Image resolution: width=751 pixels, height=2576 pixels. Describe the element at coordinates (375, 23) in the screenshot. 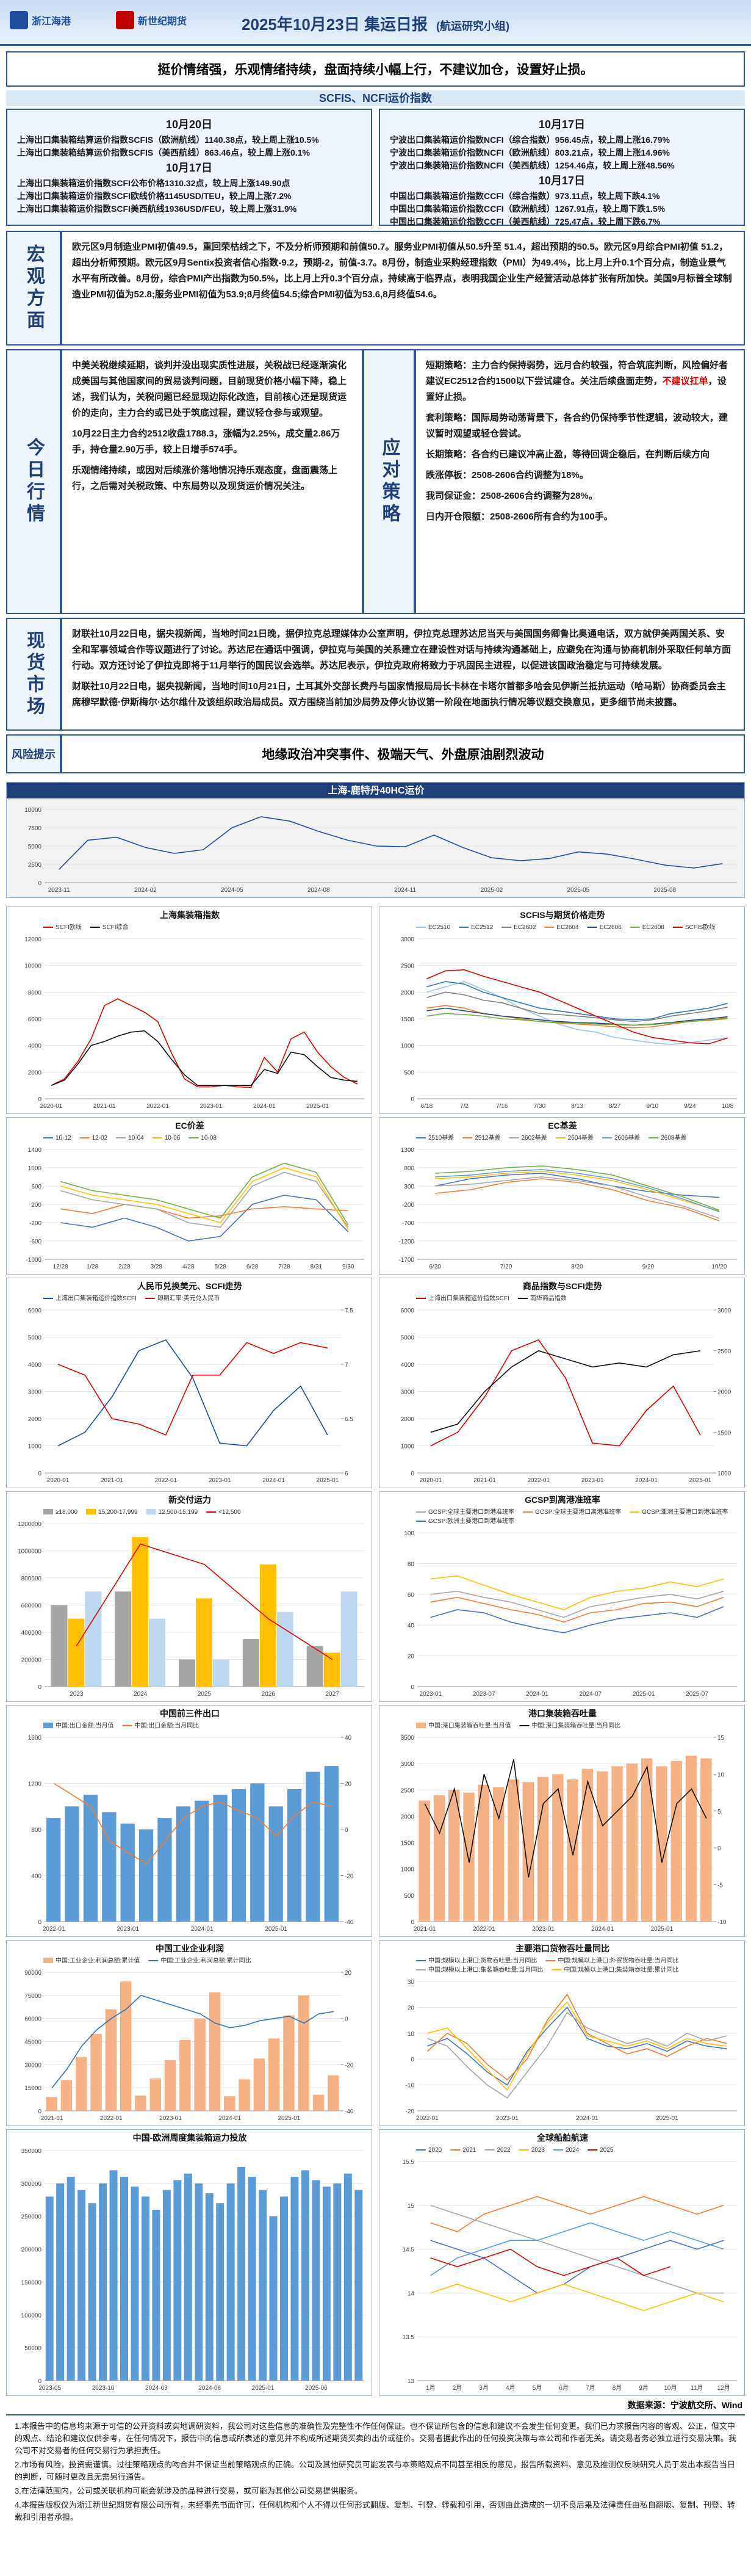

I see `report-title: 2025年10月23日 集运日报 (航运研究小组)` at that location.